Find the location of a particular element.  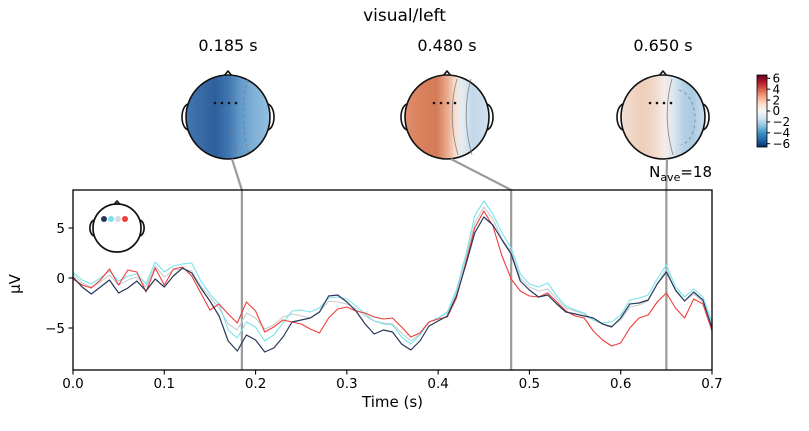

nave-value: =18 is located at coordinates (696, 172).